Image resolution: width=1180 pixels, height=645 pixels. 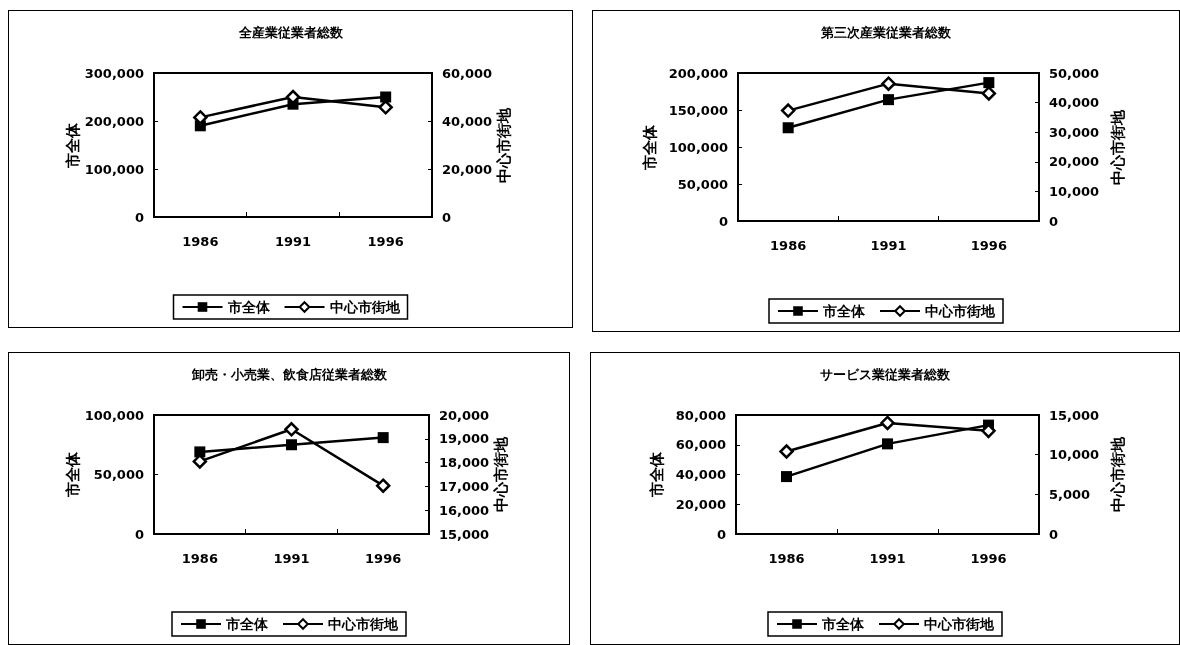 I want to click on y-tick-label: 20,000, so click(x=700, y=504).